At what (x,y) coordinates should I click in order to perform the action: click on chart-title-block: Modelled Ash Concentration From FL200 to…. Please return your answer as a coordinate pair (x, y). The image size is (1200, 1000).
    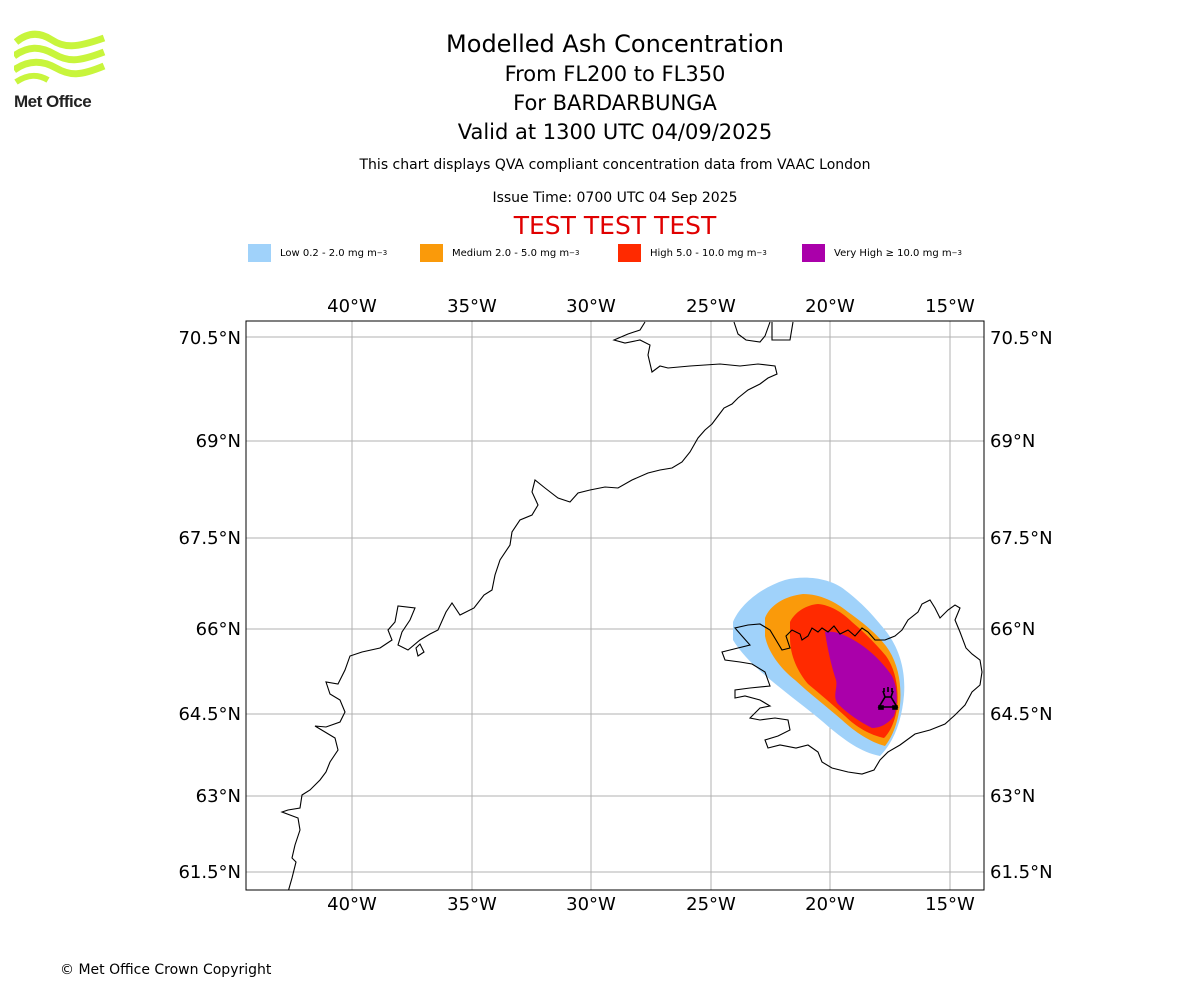
    Looking at the image, I should click on (600, 87).